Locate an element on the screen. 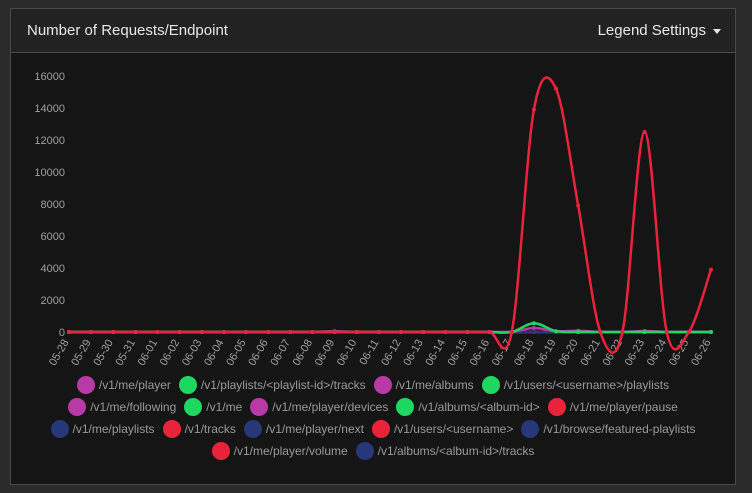 This screenshot has height=493, width=752. y-tick-label: 8000 is located at coordinates (53, 205).